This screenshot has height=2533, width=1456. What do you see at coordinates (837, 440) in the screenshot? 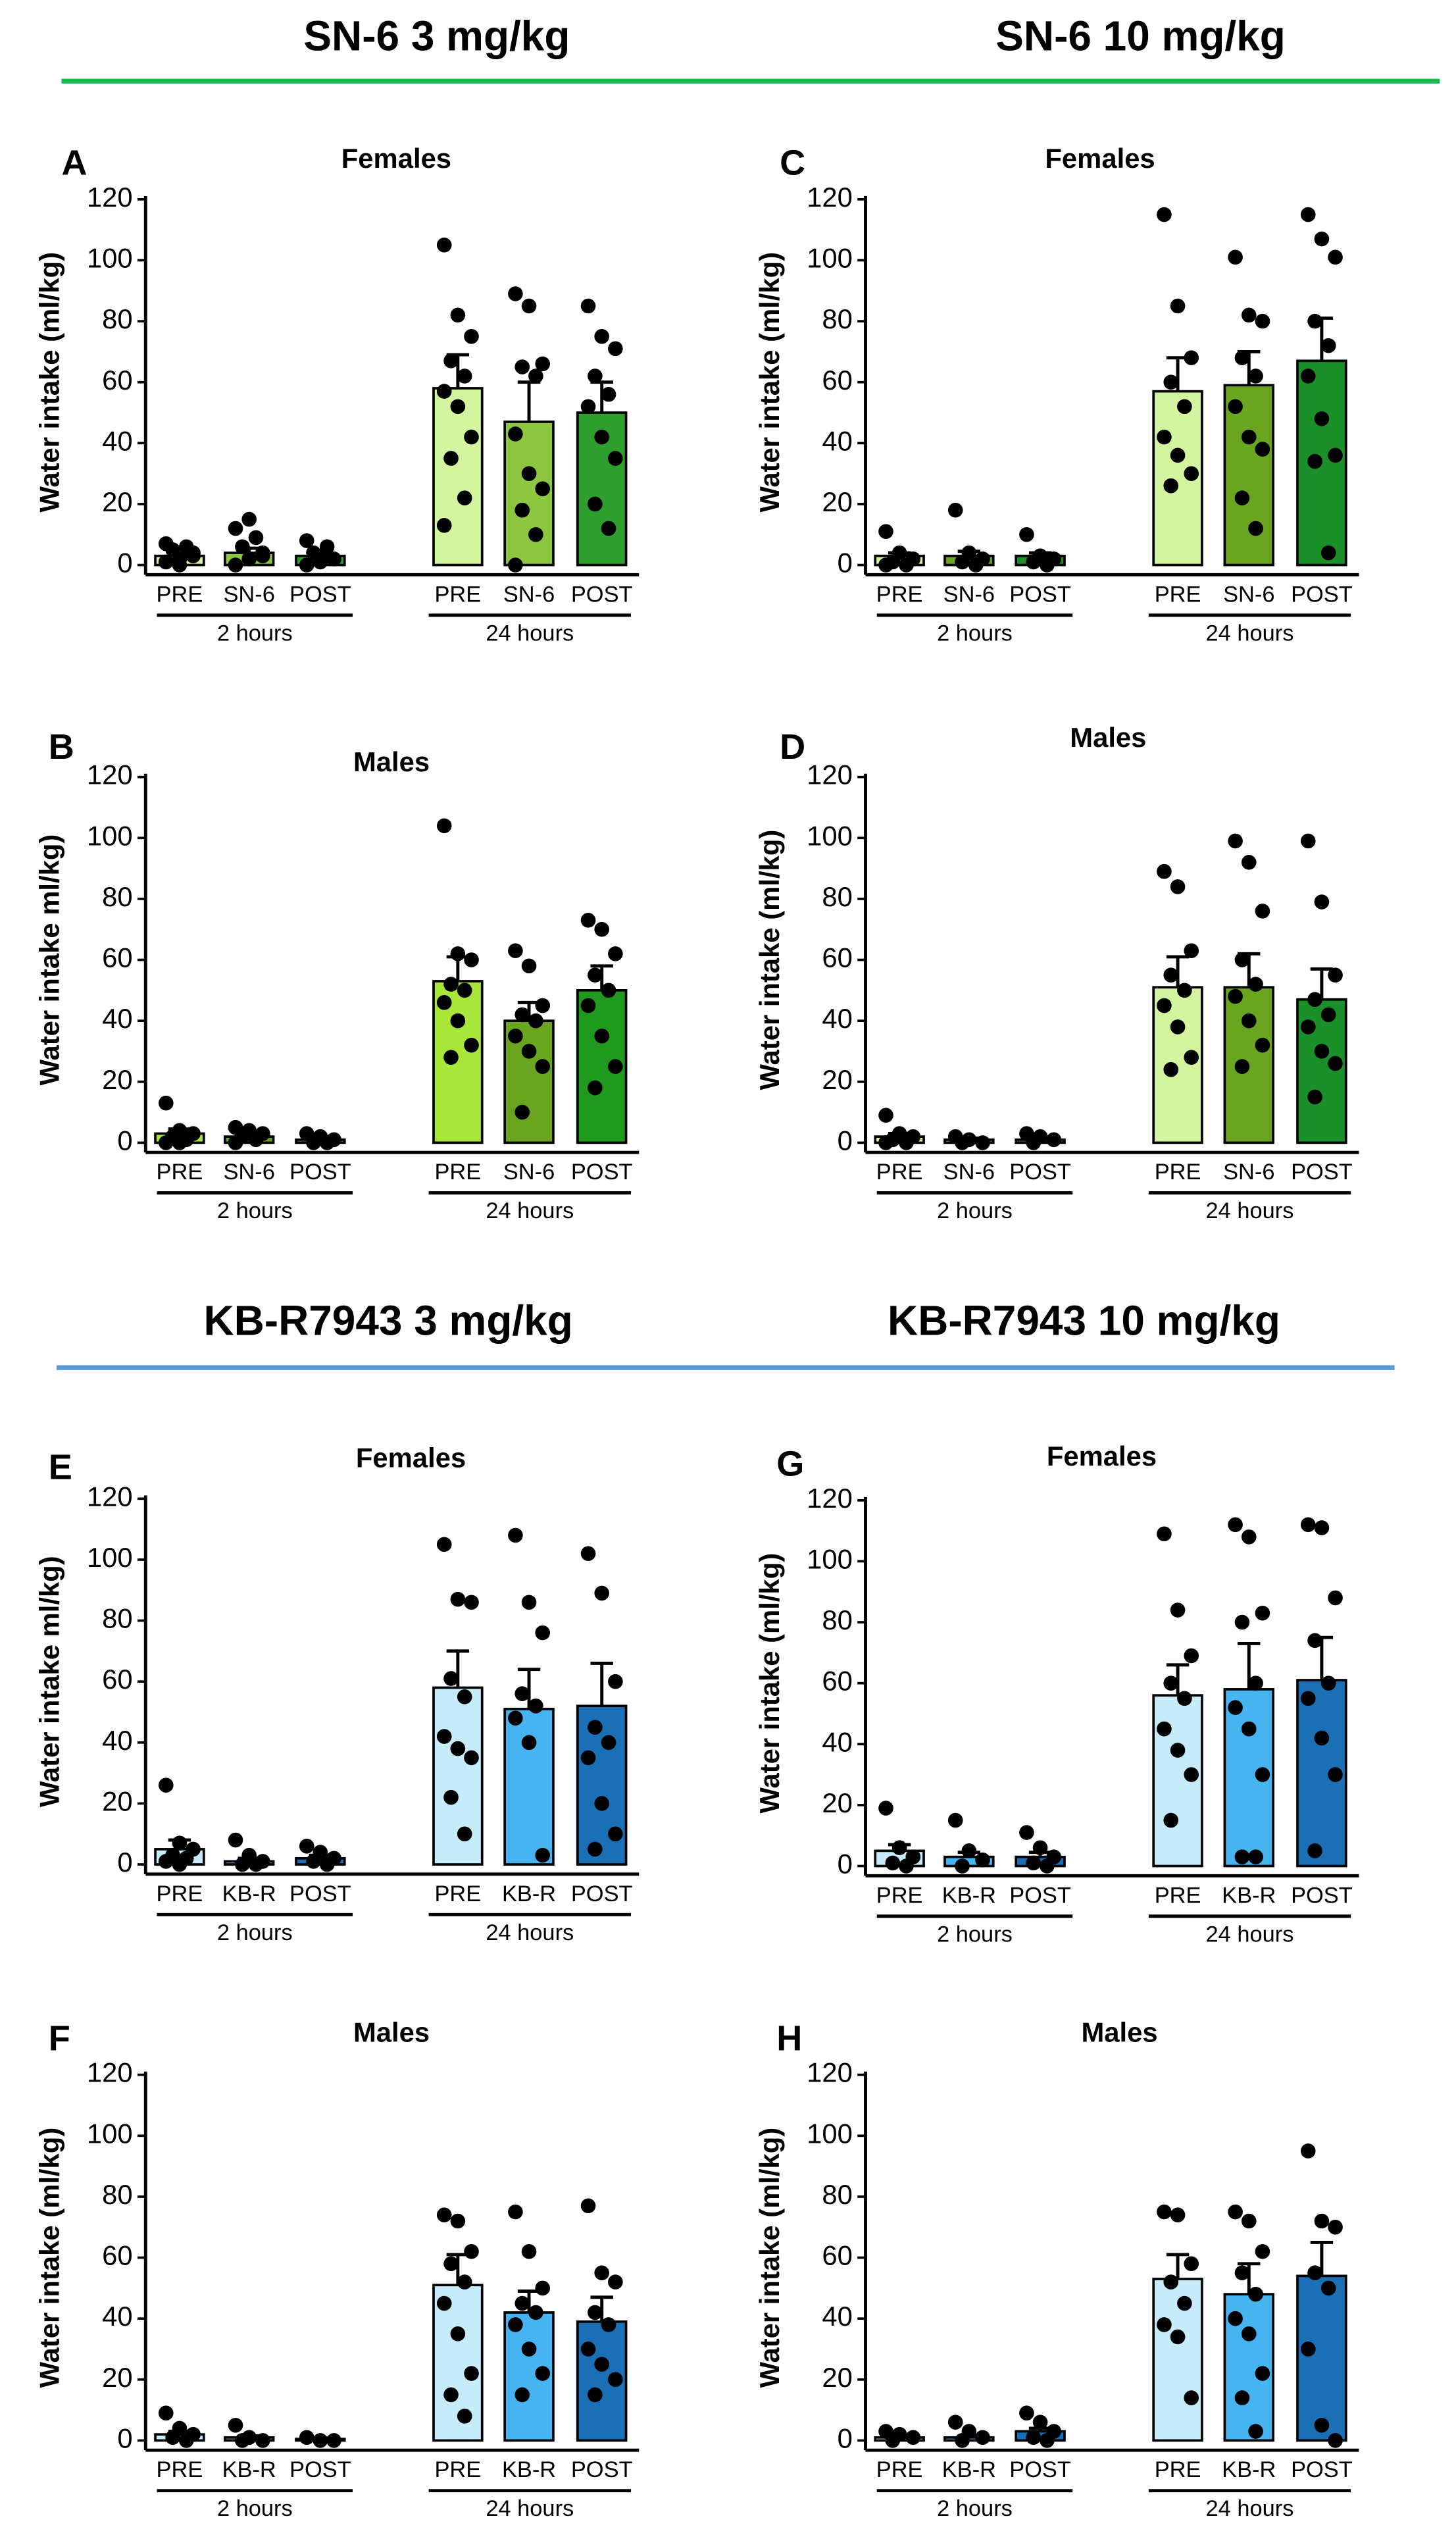
I see `y-tick-label: 40` at bounding box center [837, 440].